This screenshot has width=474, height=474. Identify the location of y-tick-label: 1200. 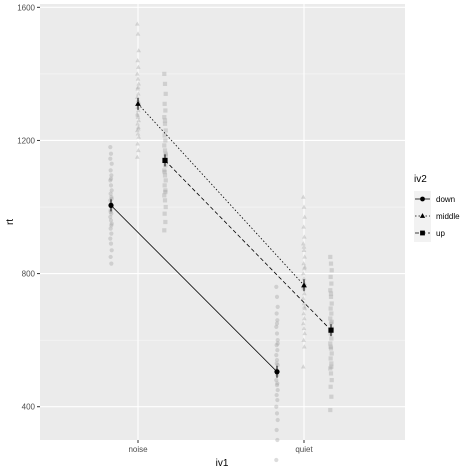
(26, 140).